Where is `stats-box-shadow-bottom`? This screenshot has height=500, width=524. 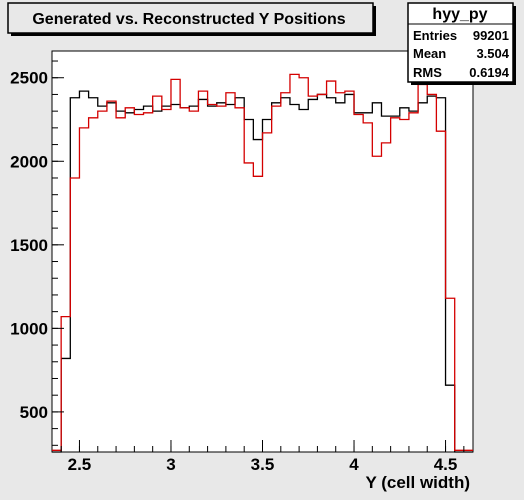 stats-box-shadow-bottom is located at coordinates (463, 83).